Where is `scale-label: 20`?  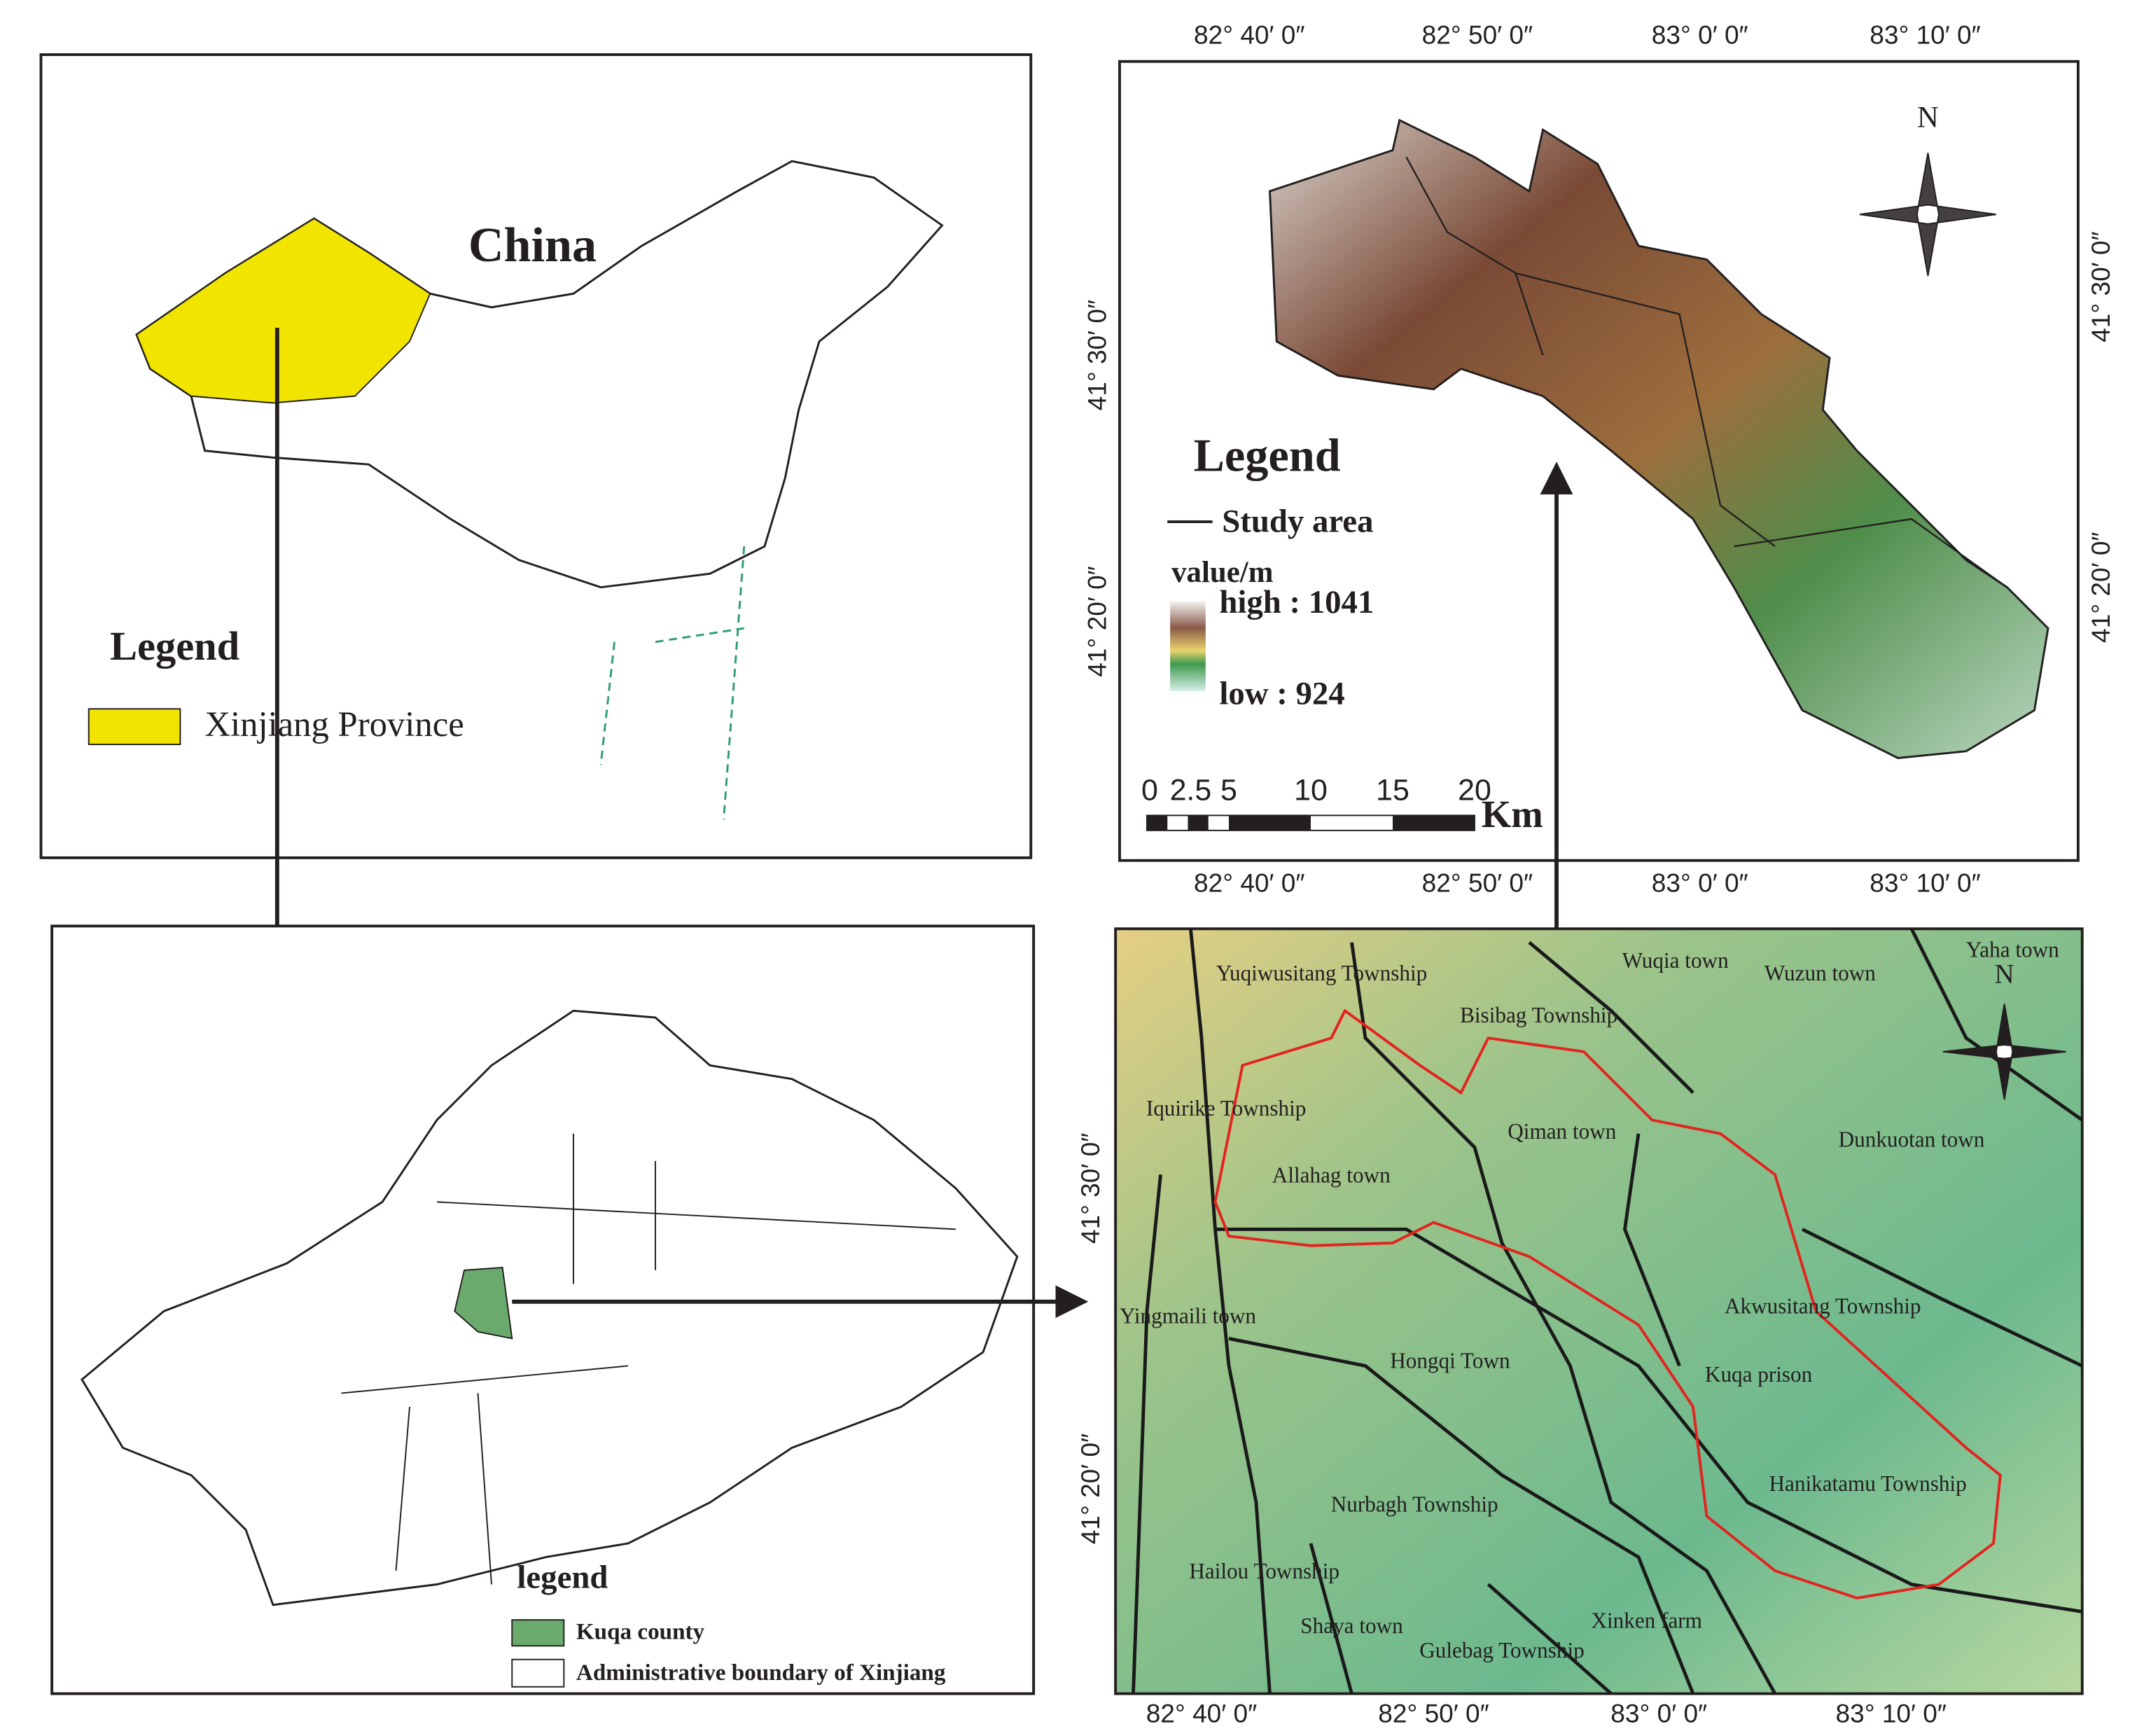
scale-label: 20 is located at coordinates (1474, 790).